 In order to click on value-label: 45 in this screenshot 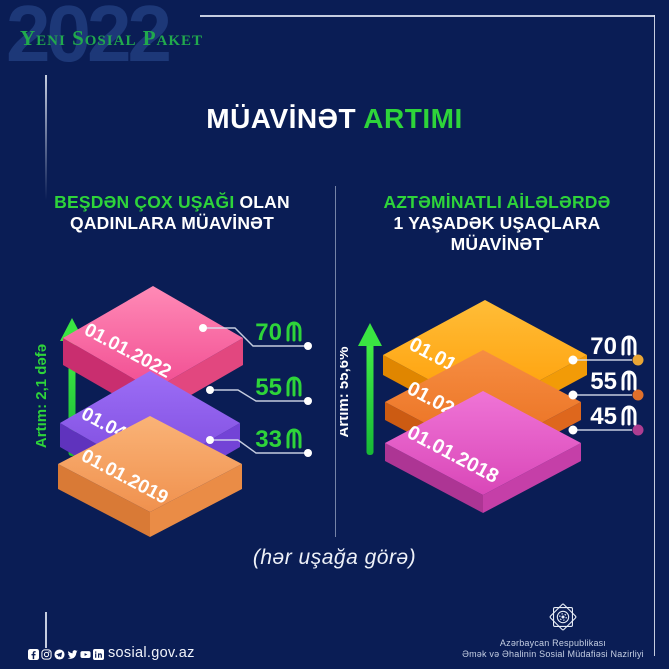, I will do `click(603, 416)`.